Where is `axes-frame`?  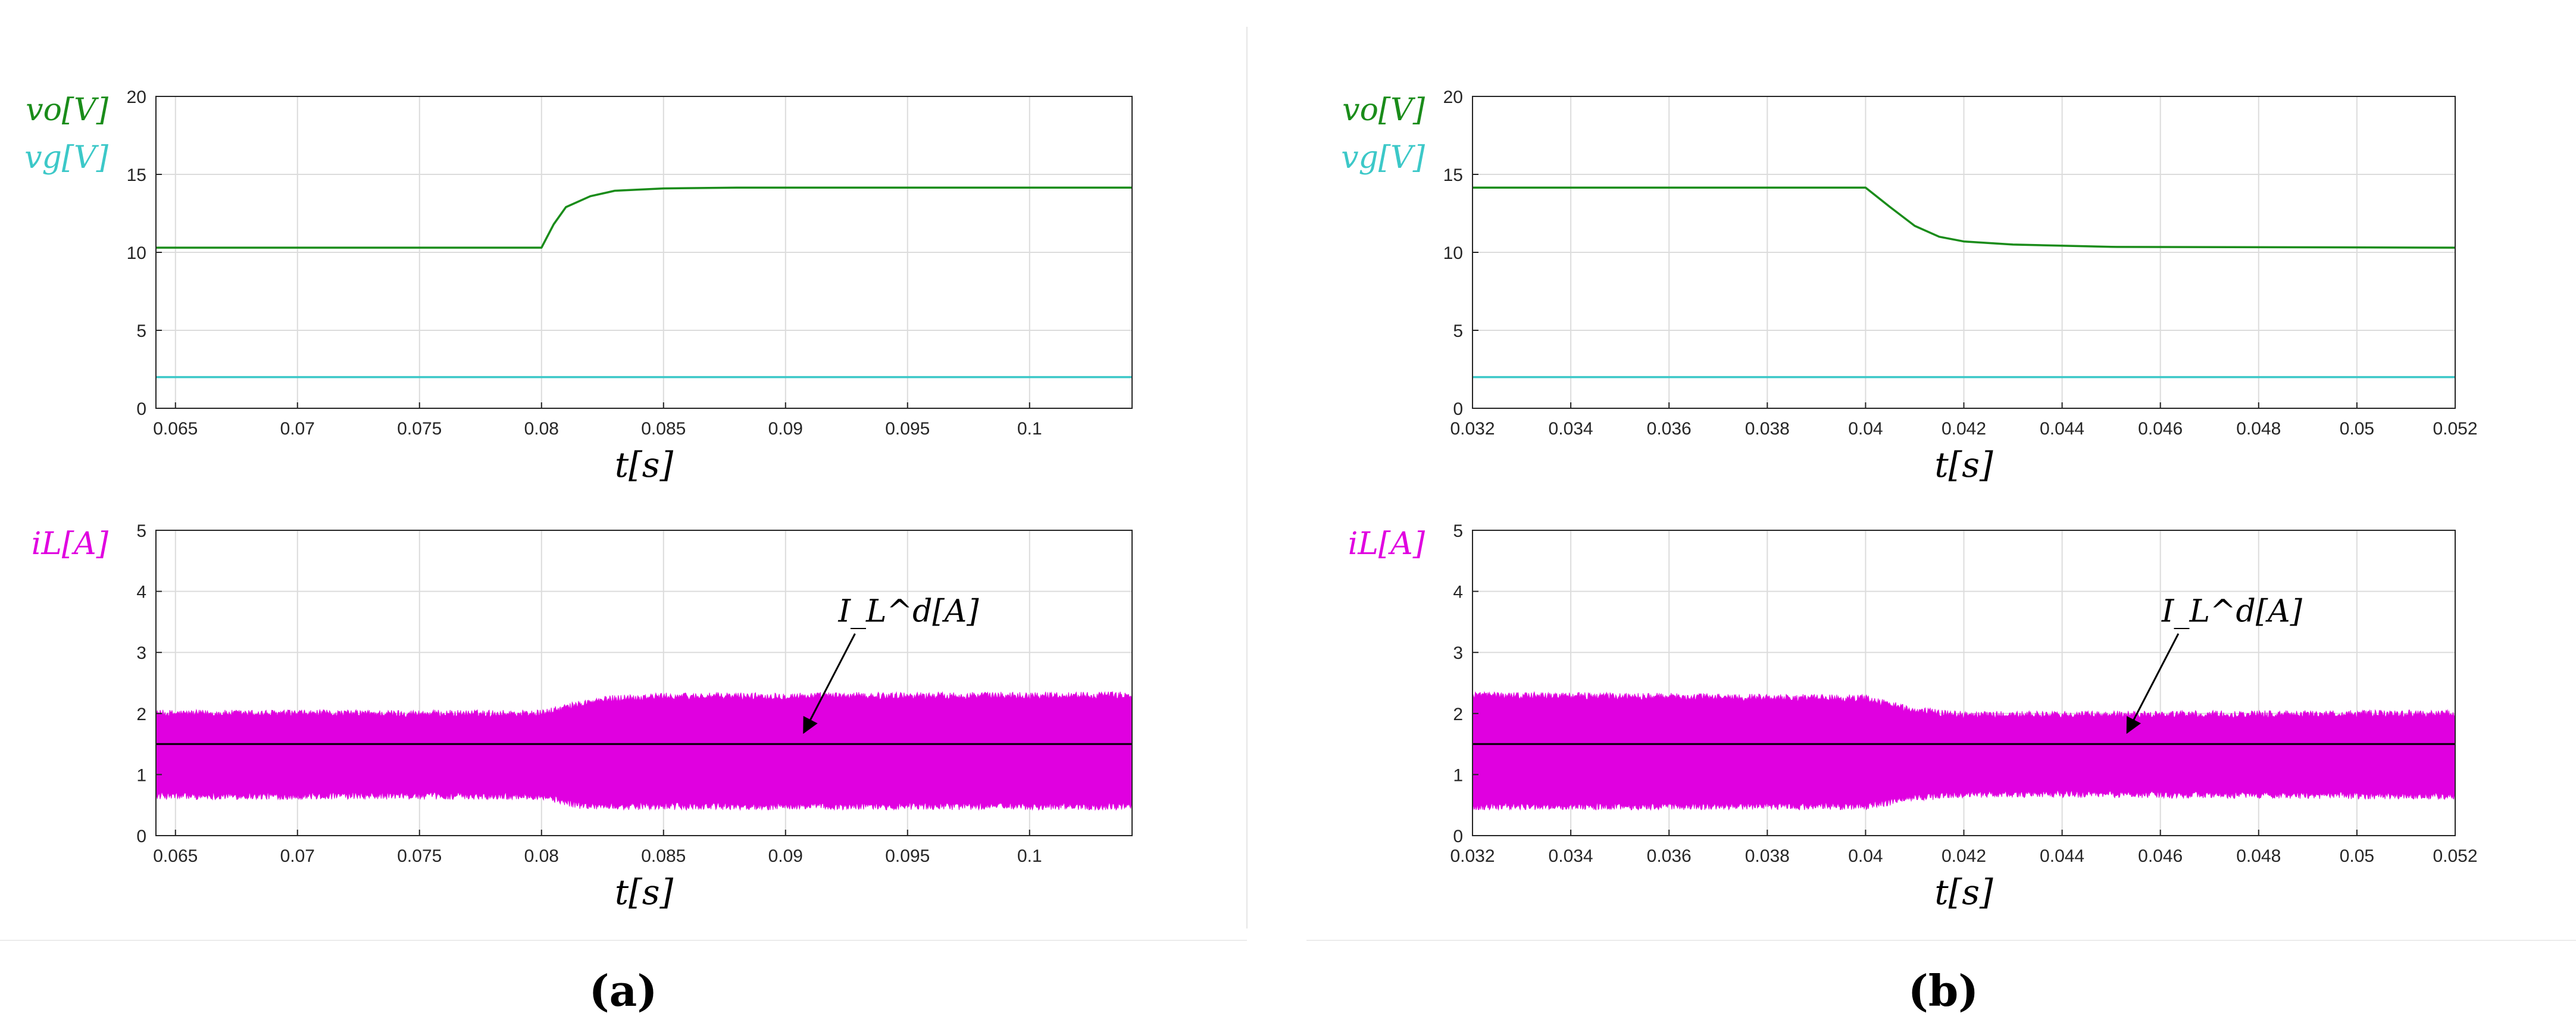
axes-frame is located at coordinates (644, 683).